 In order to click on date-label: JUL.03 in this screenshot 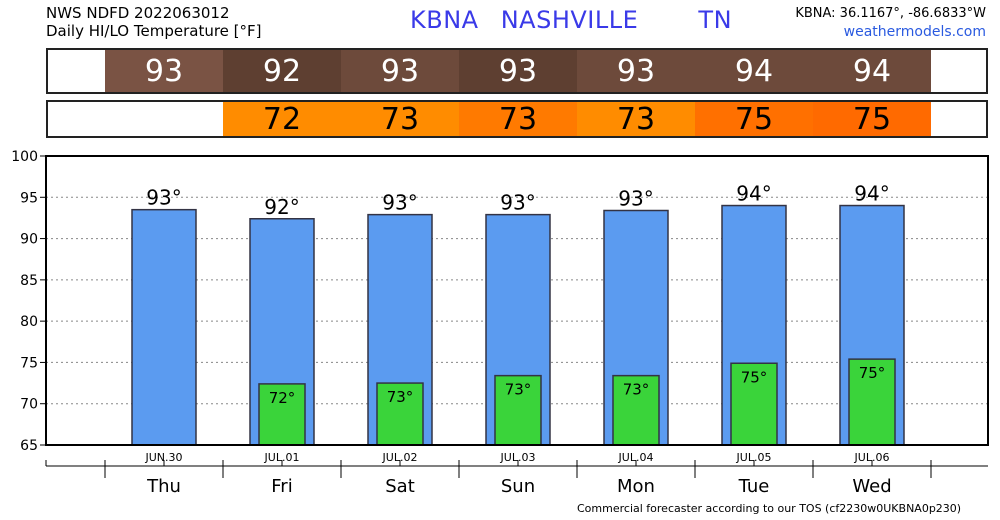, I will do `click(518, 457)`.